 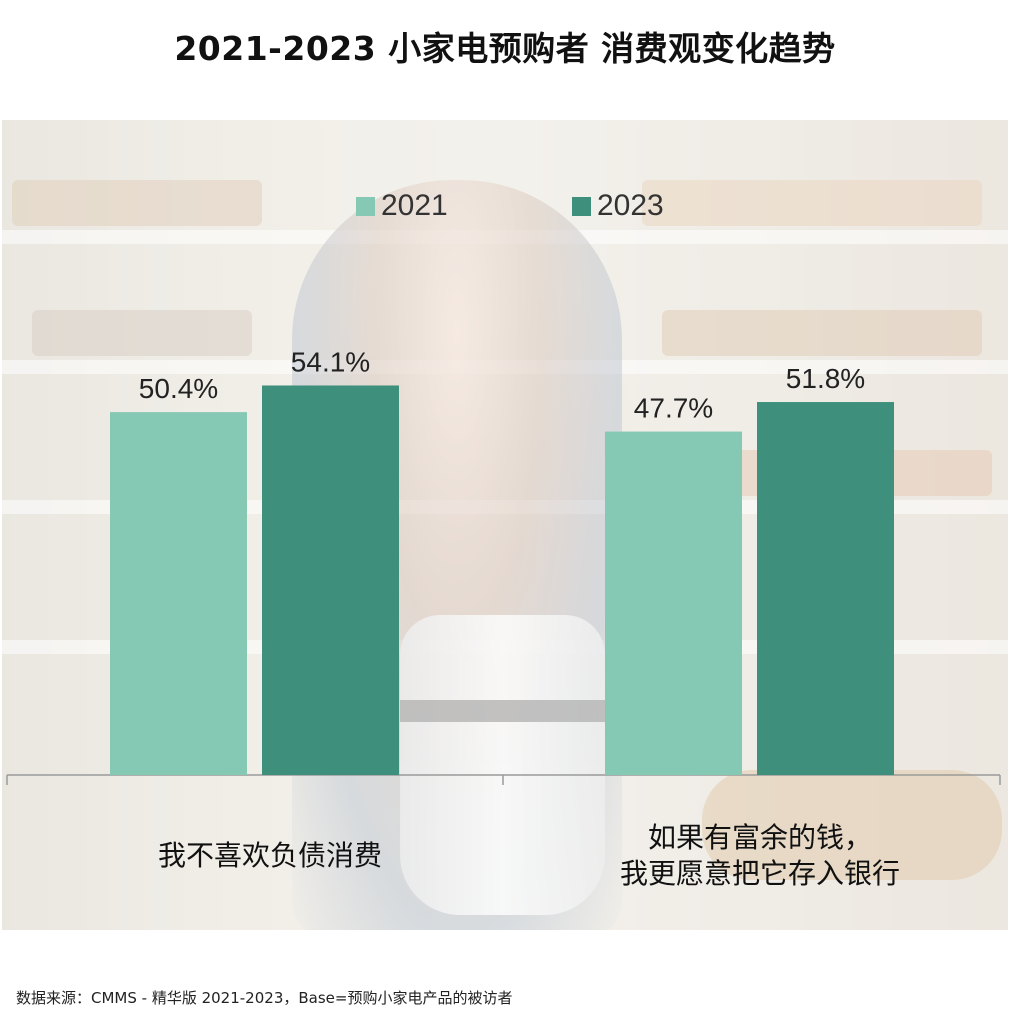 I want to click on category-label-line: 如果有富余的钱，, so click(x=759, y=837).